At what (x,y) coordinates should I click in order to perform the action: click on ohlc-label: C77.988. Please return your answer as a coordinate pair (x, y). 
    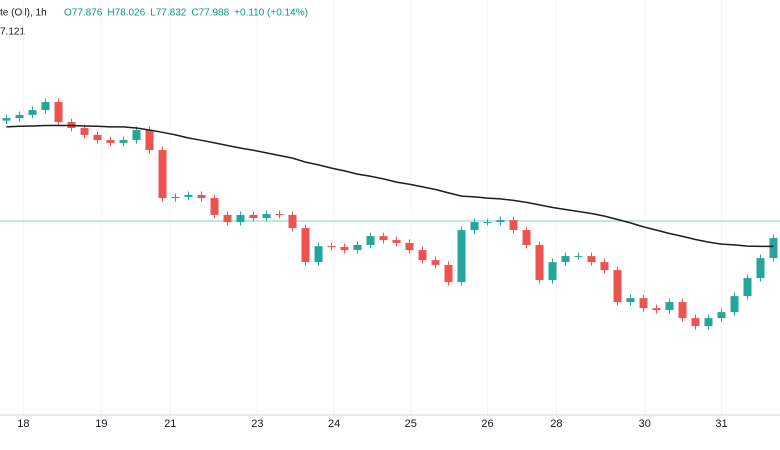
    Looking at the image, I should click on (210, 13).